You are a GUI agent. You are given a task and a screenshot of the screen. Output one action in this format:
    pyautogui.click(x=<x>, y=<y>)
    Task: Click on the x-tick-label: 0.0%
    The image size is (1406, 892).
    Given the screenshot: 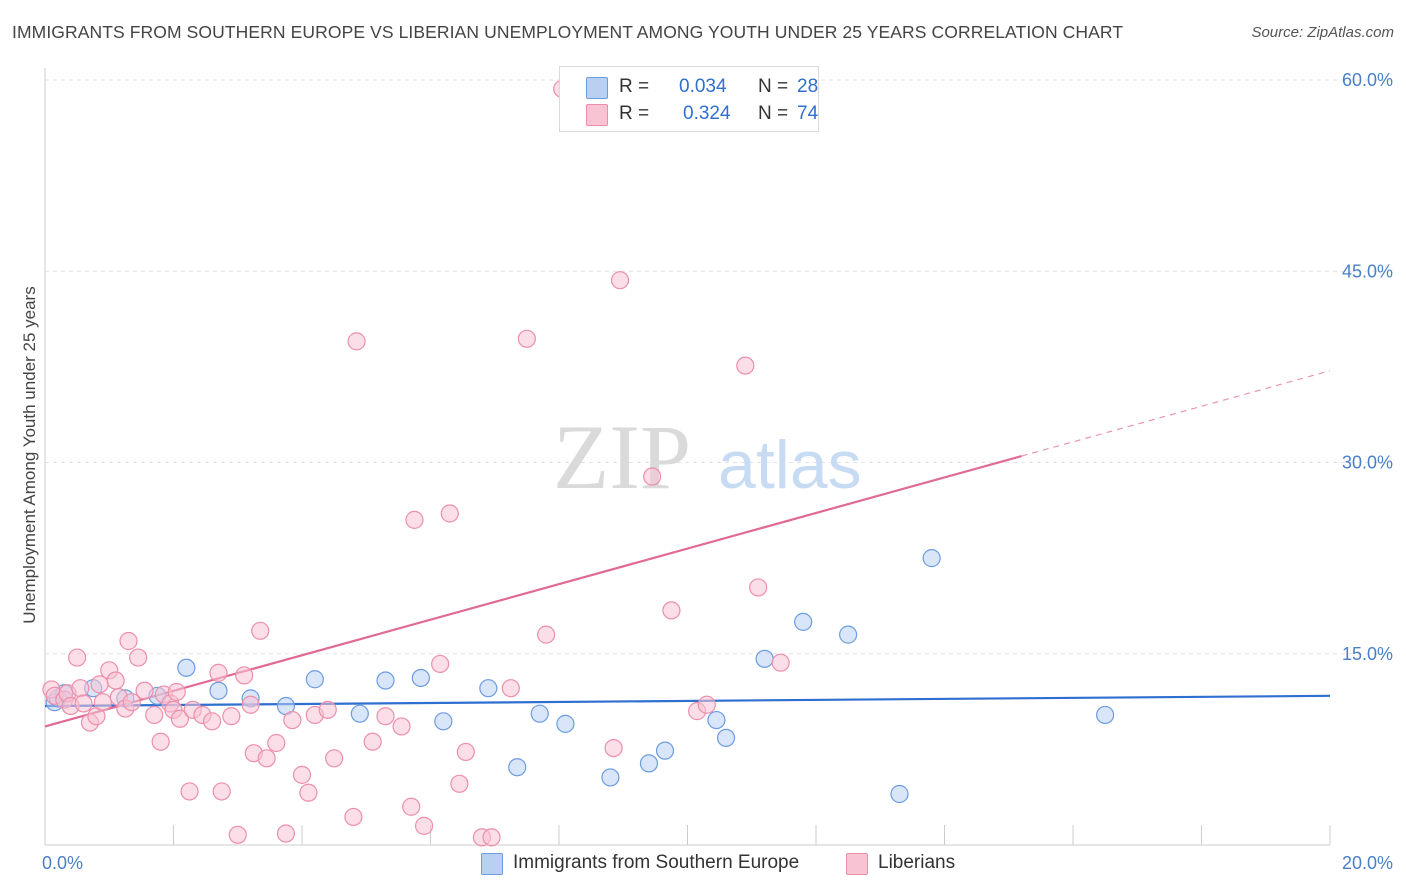 What is the action you would take?
    pyautogui.click(x=62, y=863)
    